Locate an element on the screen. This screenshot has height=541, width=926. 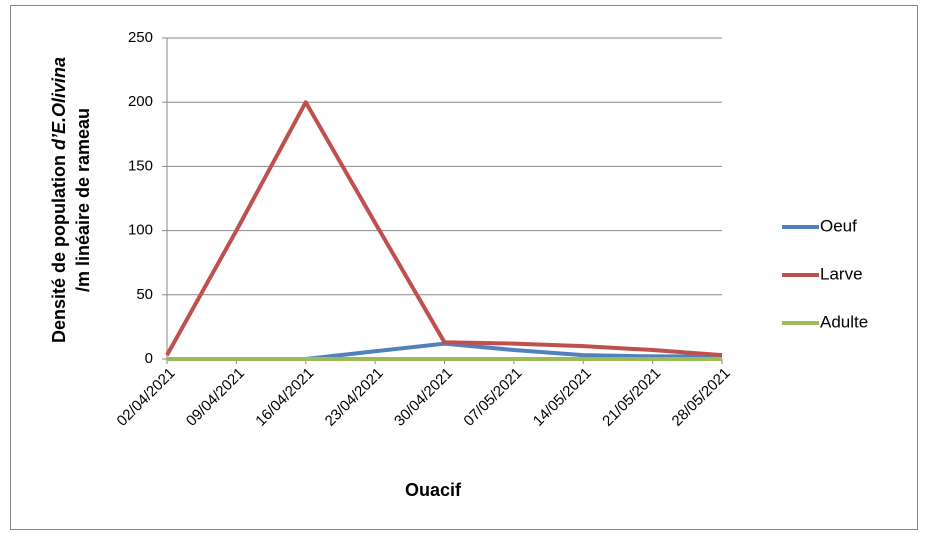
x-axis-title: Ouacif is located at coordinates (433, 490).